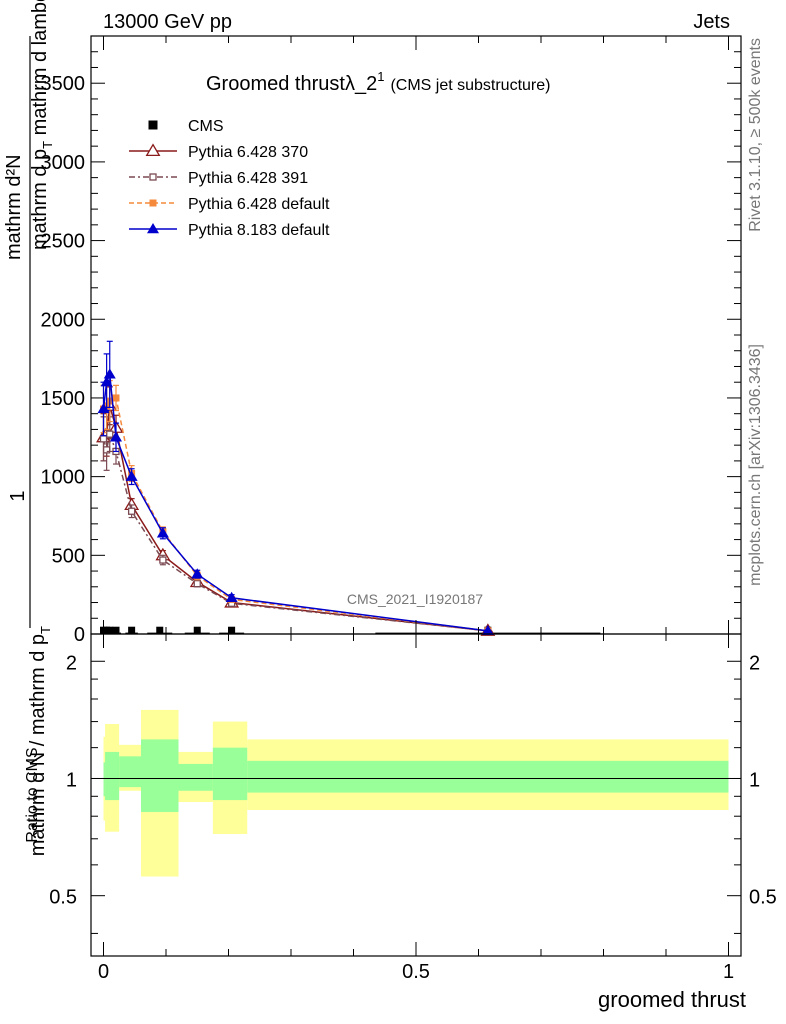  I want to click on svg-text: mathrm d²N, so click(14, 207).